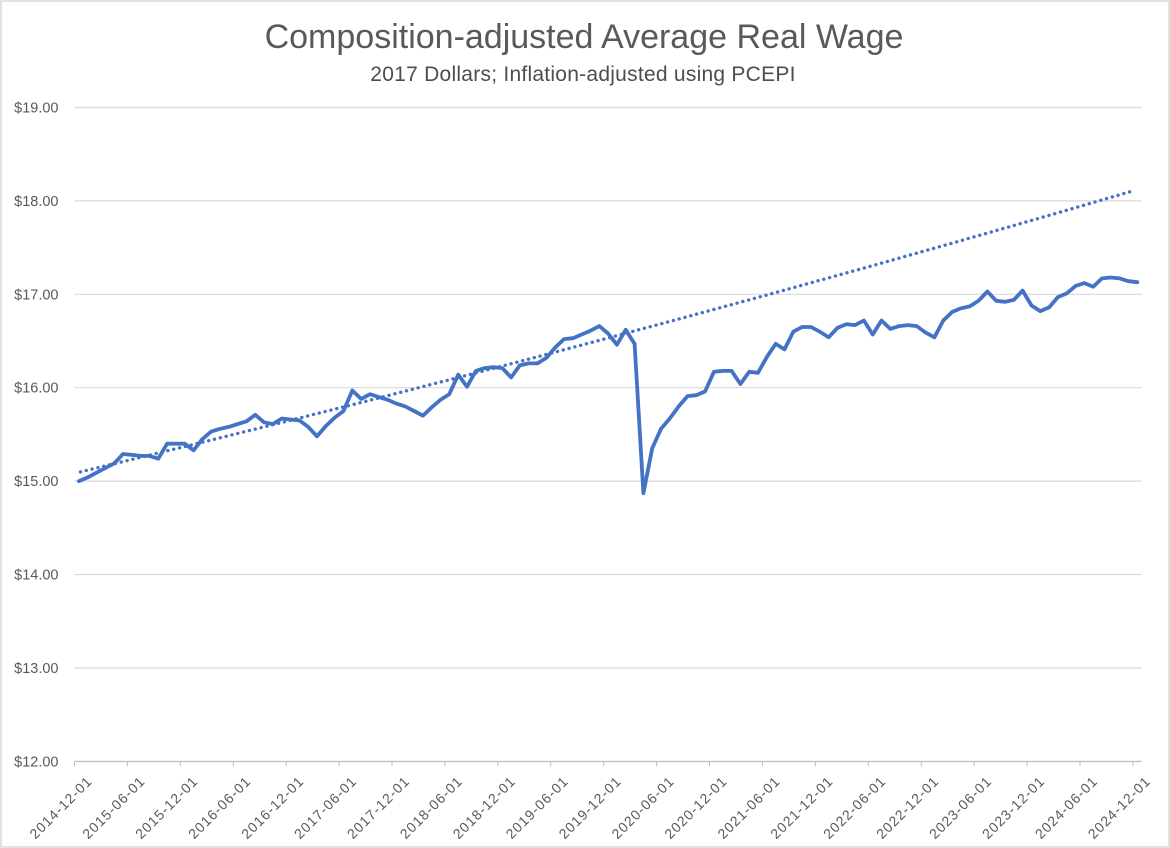 The height and width of the screenshot is (848, 1170). Describe the element at coordinates (36, 389) in the screenshot. I see `svg-text: $16.00` at that location.